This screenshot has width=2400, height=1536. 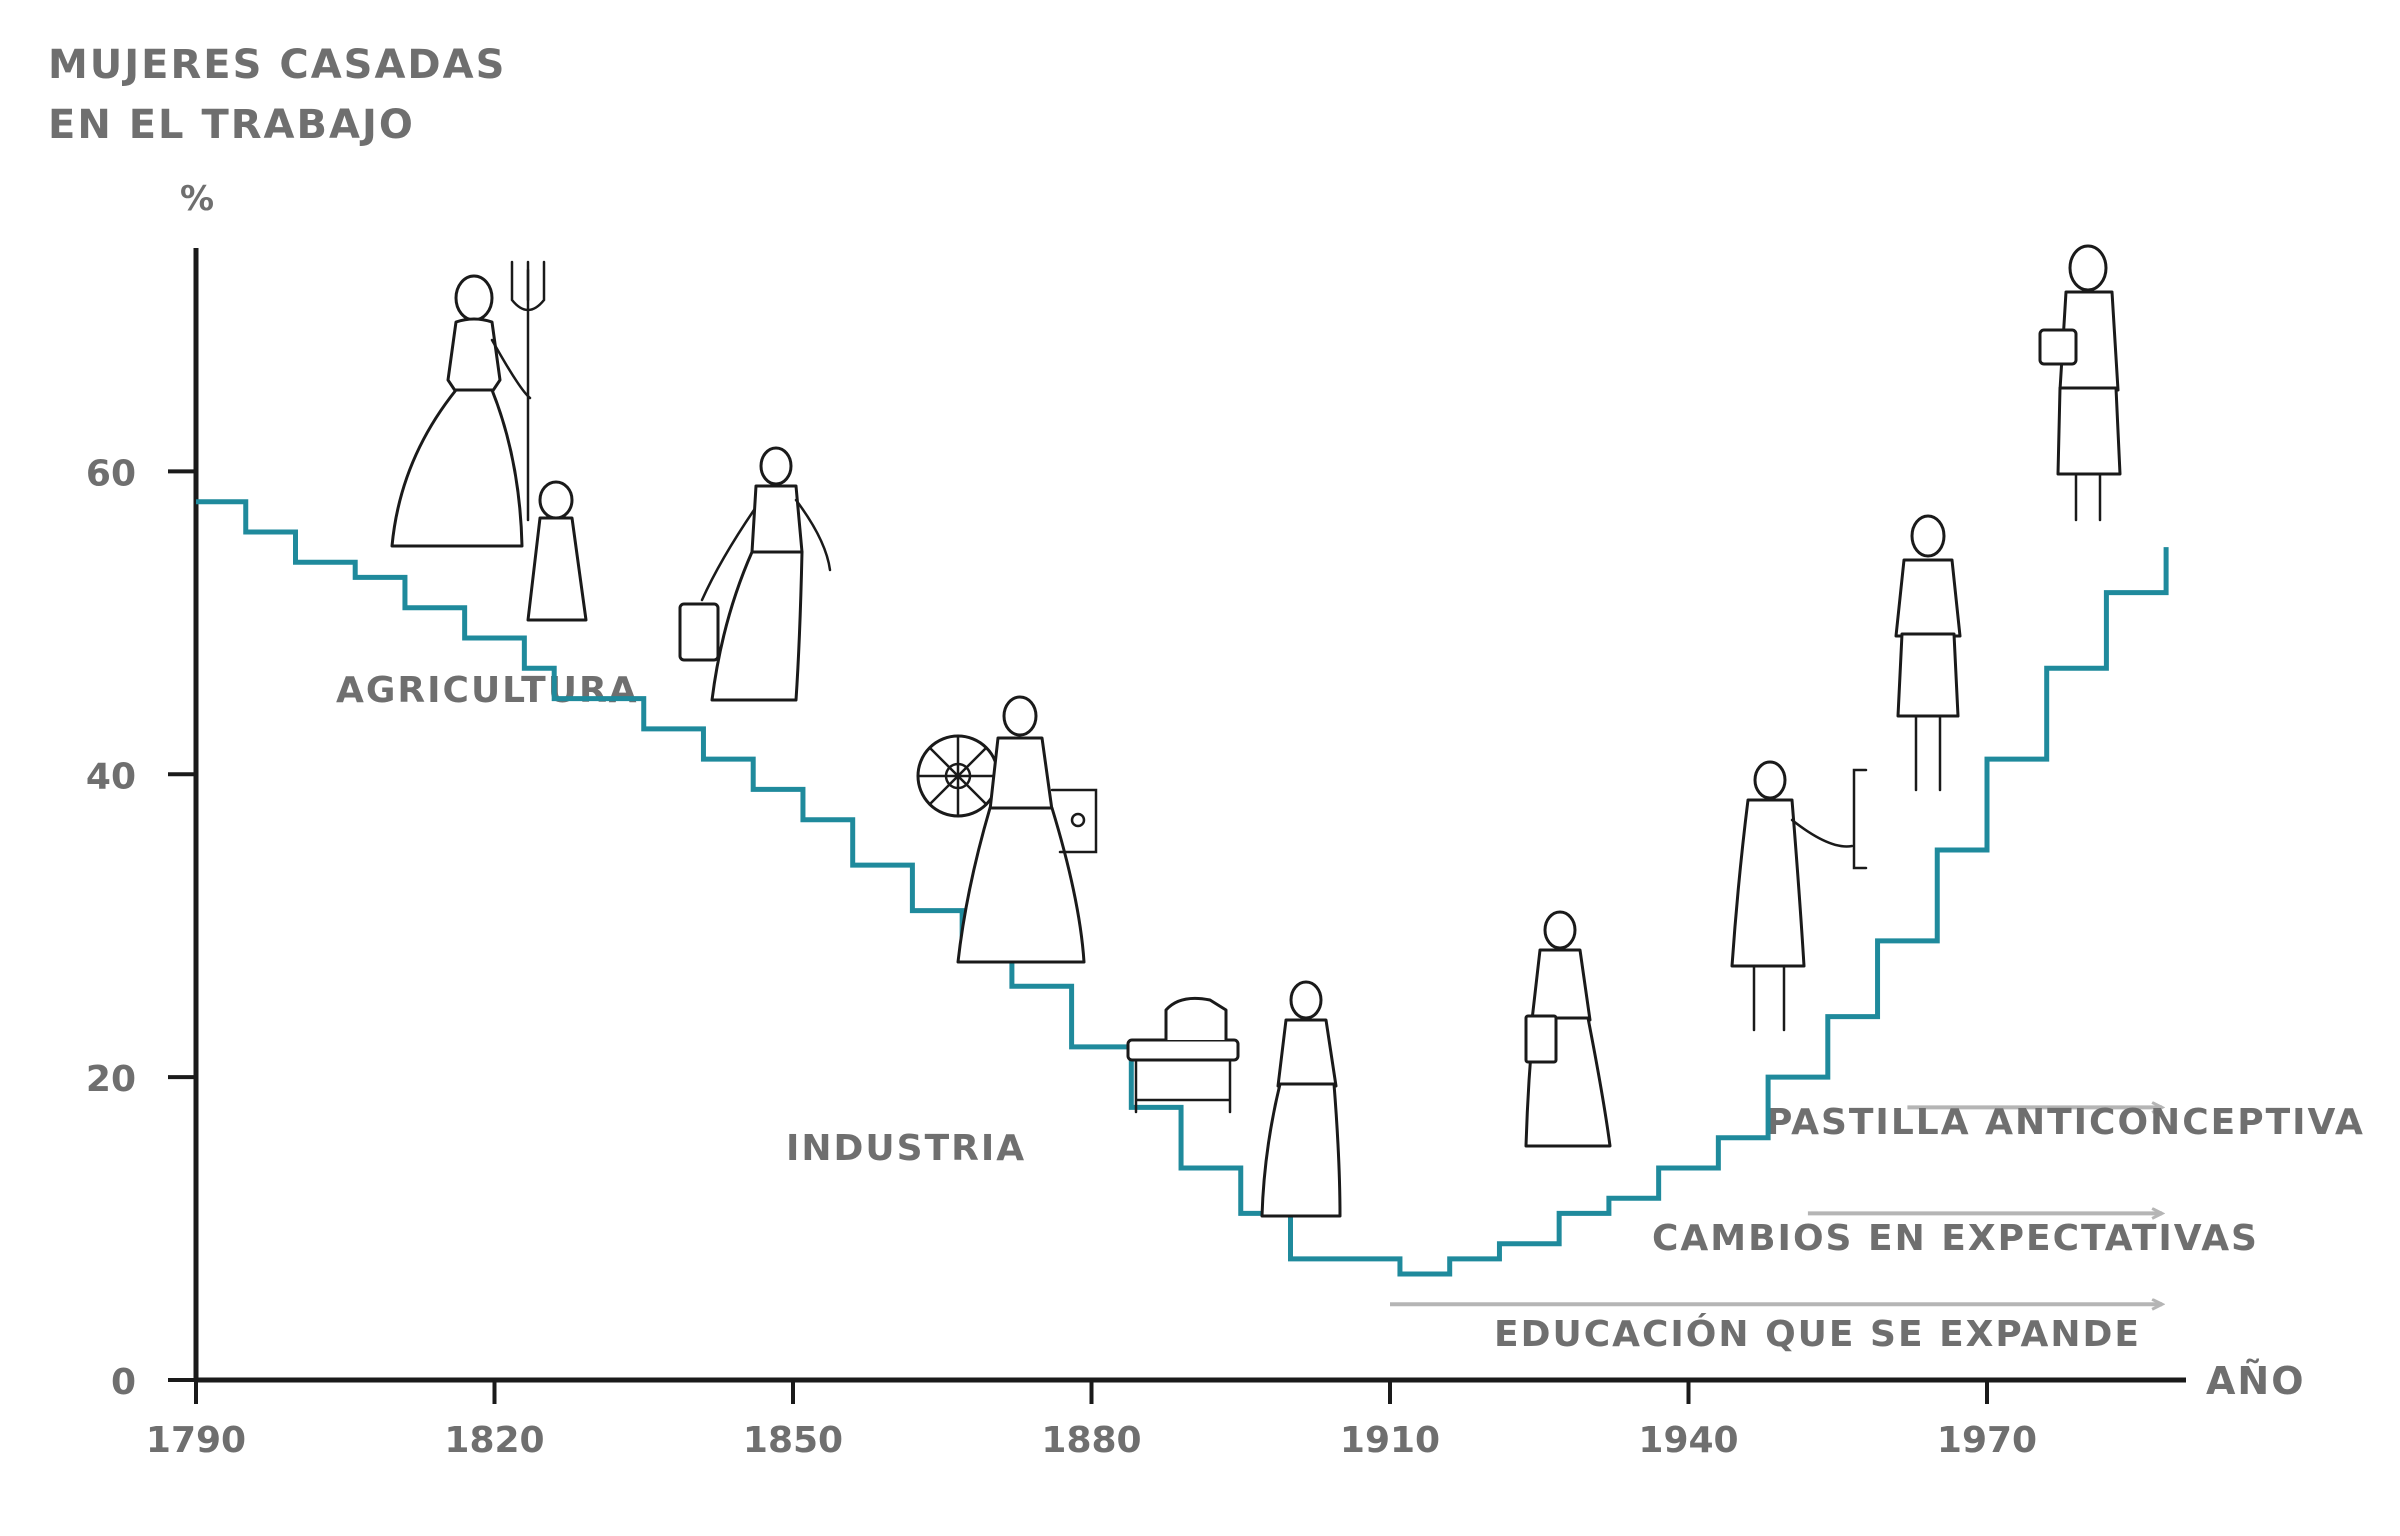 What do you see at coordinates (196, 1440) in the screenshot?
I see `x-tick-label-1790: 1790` at bounding box center [196, 1440].